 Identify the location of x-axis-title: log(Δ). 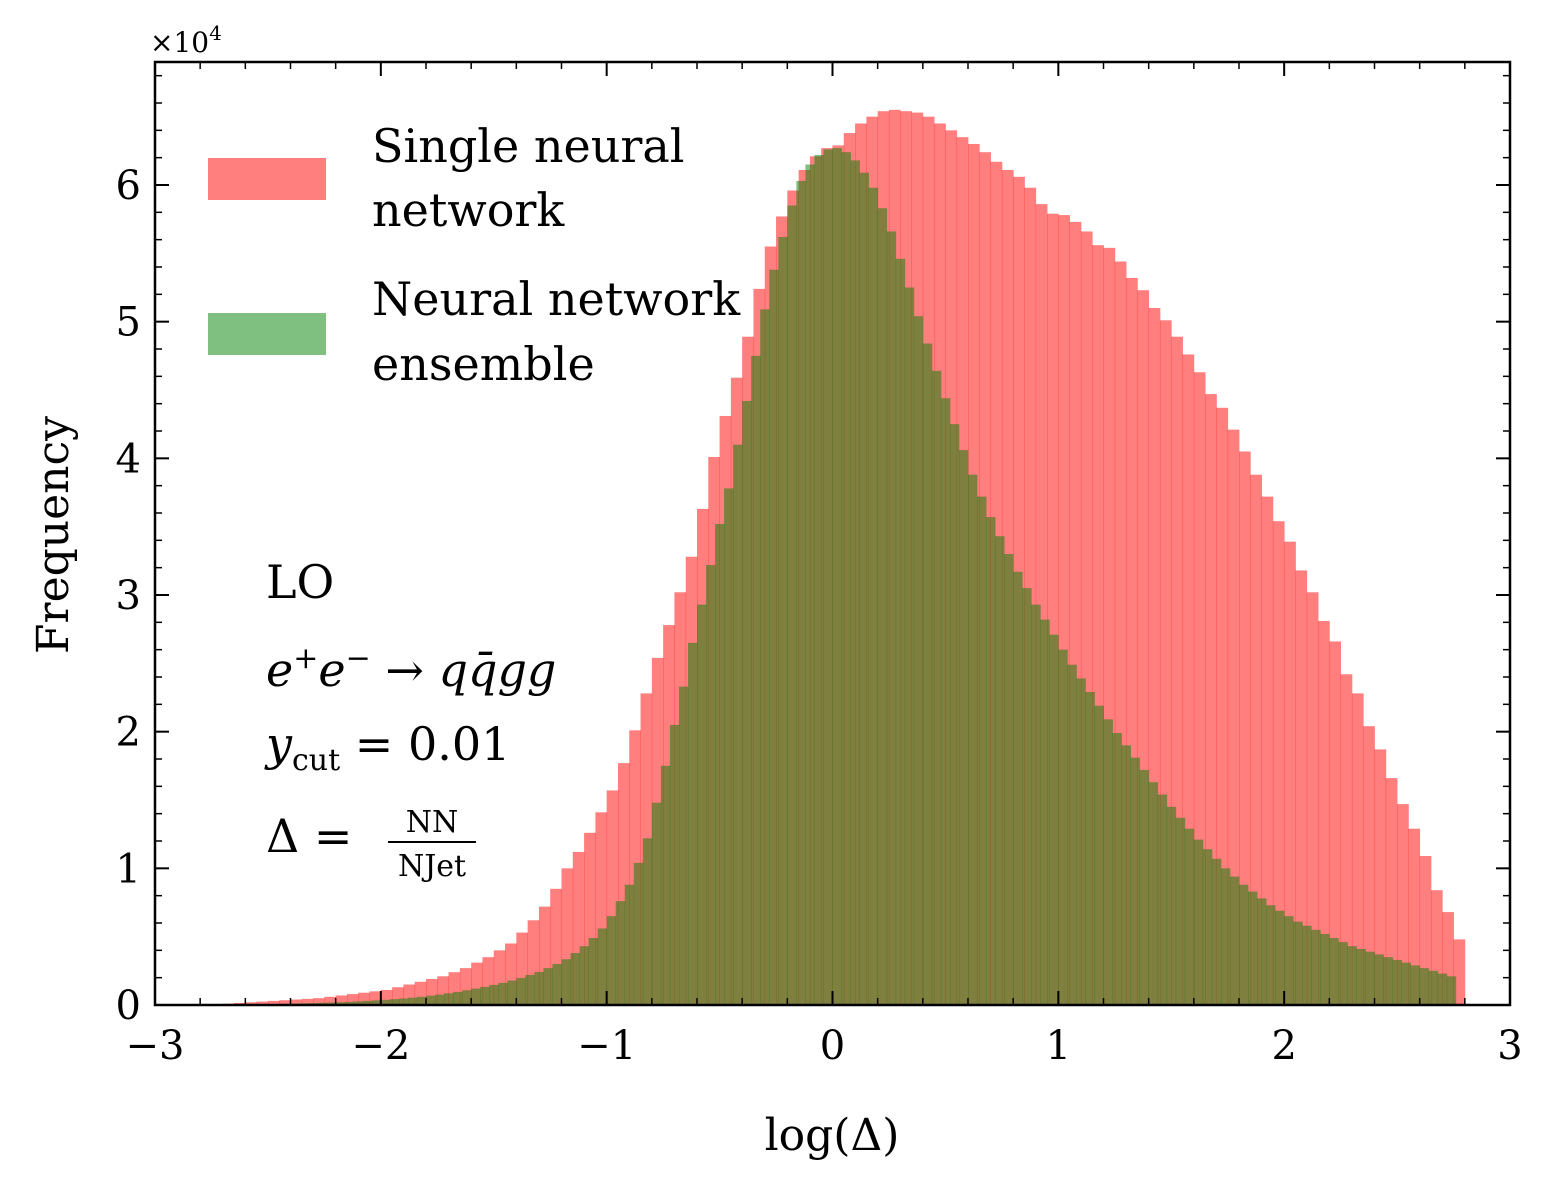
(832, 1135).